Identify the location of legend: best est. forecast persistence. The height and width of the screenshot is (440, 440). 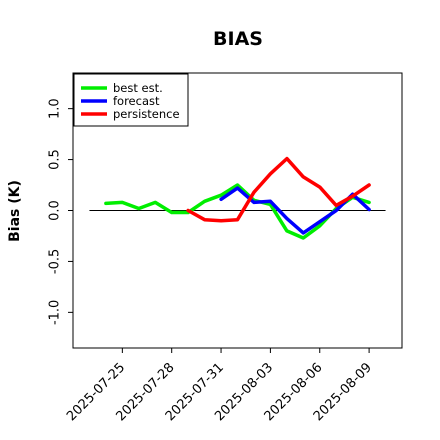
(131, 100).